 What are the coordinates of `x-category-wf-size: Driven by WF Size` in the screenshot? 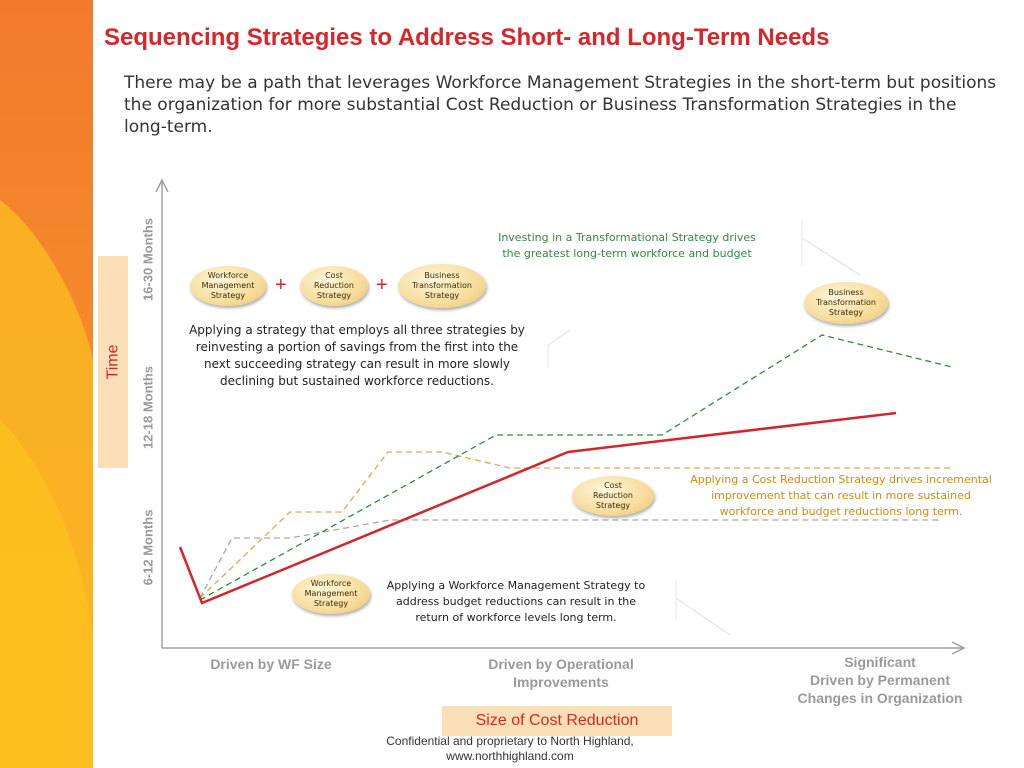 It's located at (271, 664).